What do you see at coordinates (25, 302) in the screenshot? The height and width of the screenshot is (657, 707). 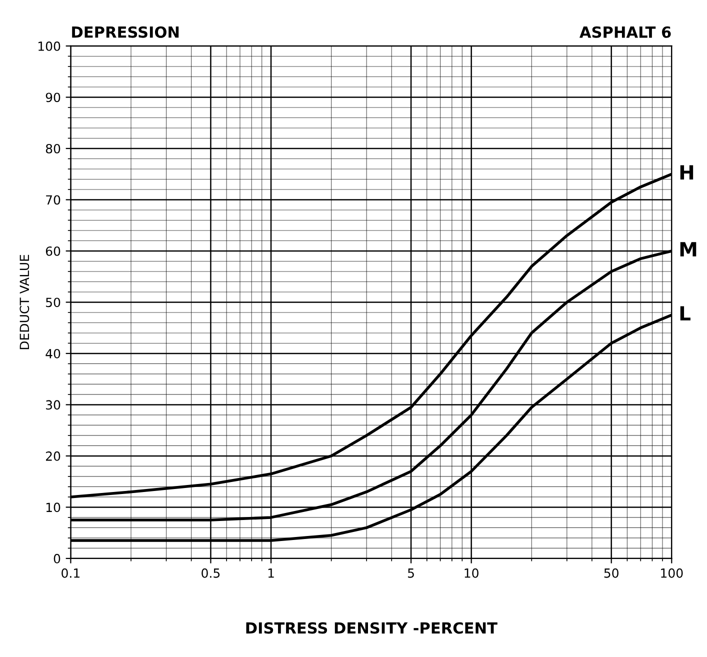 I see `y-axis-title: DEDUCT VALUE` at bounding box center [25, 302].